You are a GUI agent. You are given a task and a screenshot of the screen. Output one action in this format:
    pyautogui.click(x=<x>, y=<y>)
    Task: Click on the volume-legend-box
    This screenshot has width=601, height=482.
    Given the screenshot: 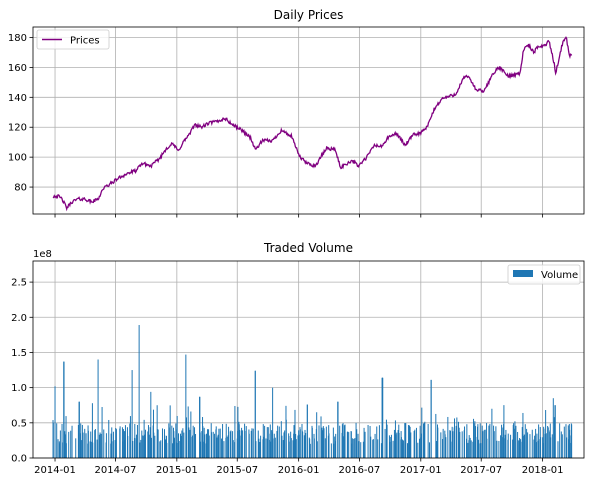 What is the action you would take?
    pyautogui.click(x=544, y=274)
    